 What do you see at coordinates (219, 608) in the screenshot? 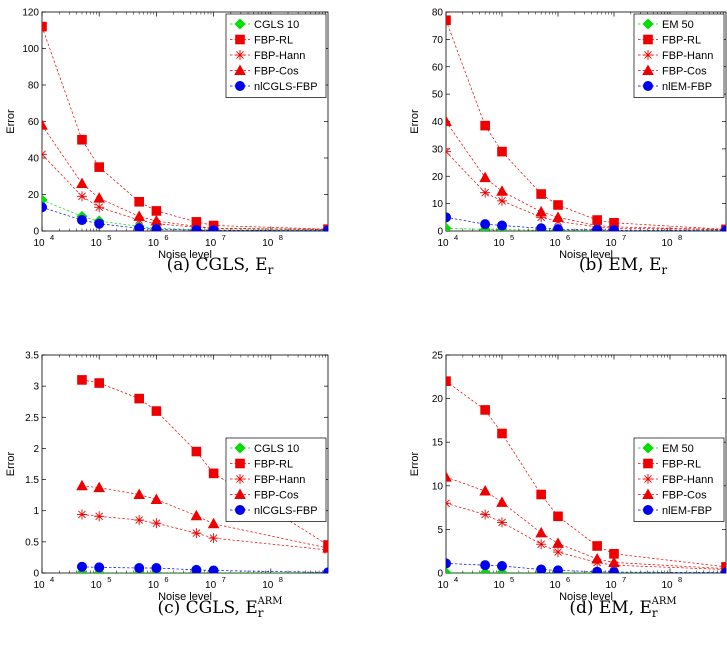
I see `panel-caption: (c) CGLS, ErARM` at bounding box center [219, 608].